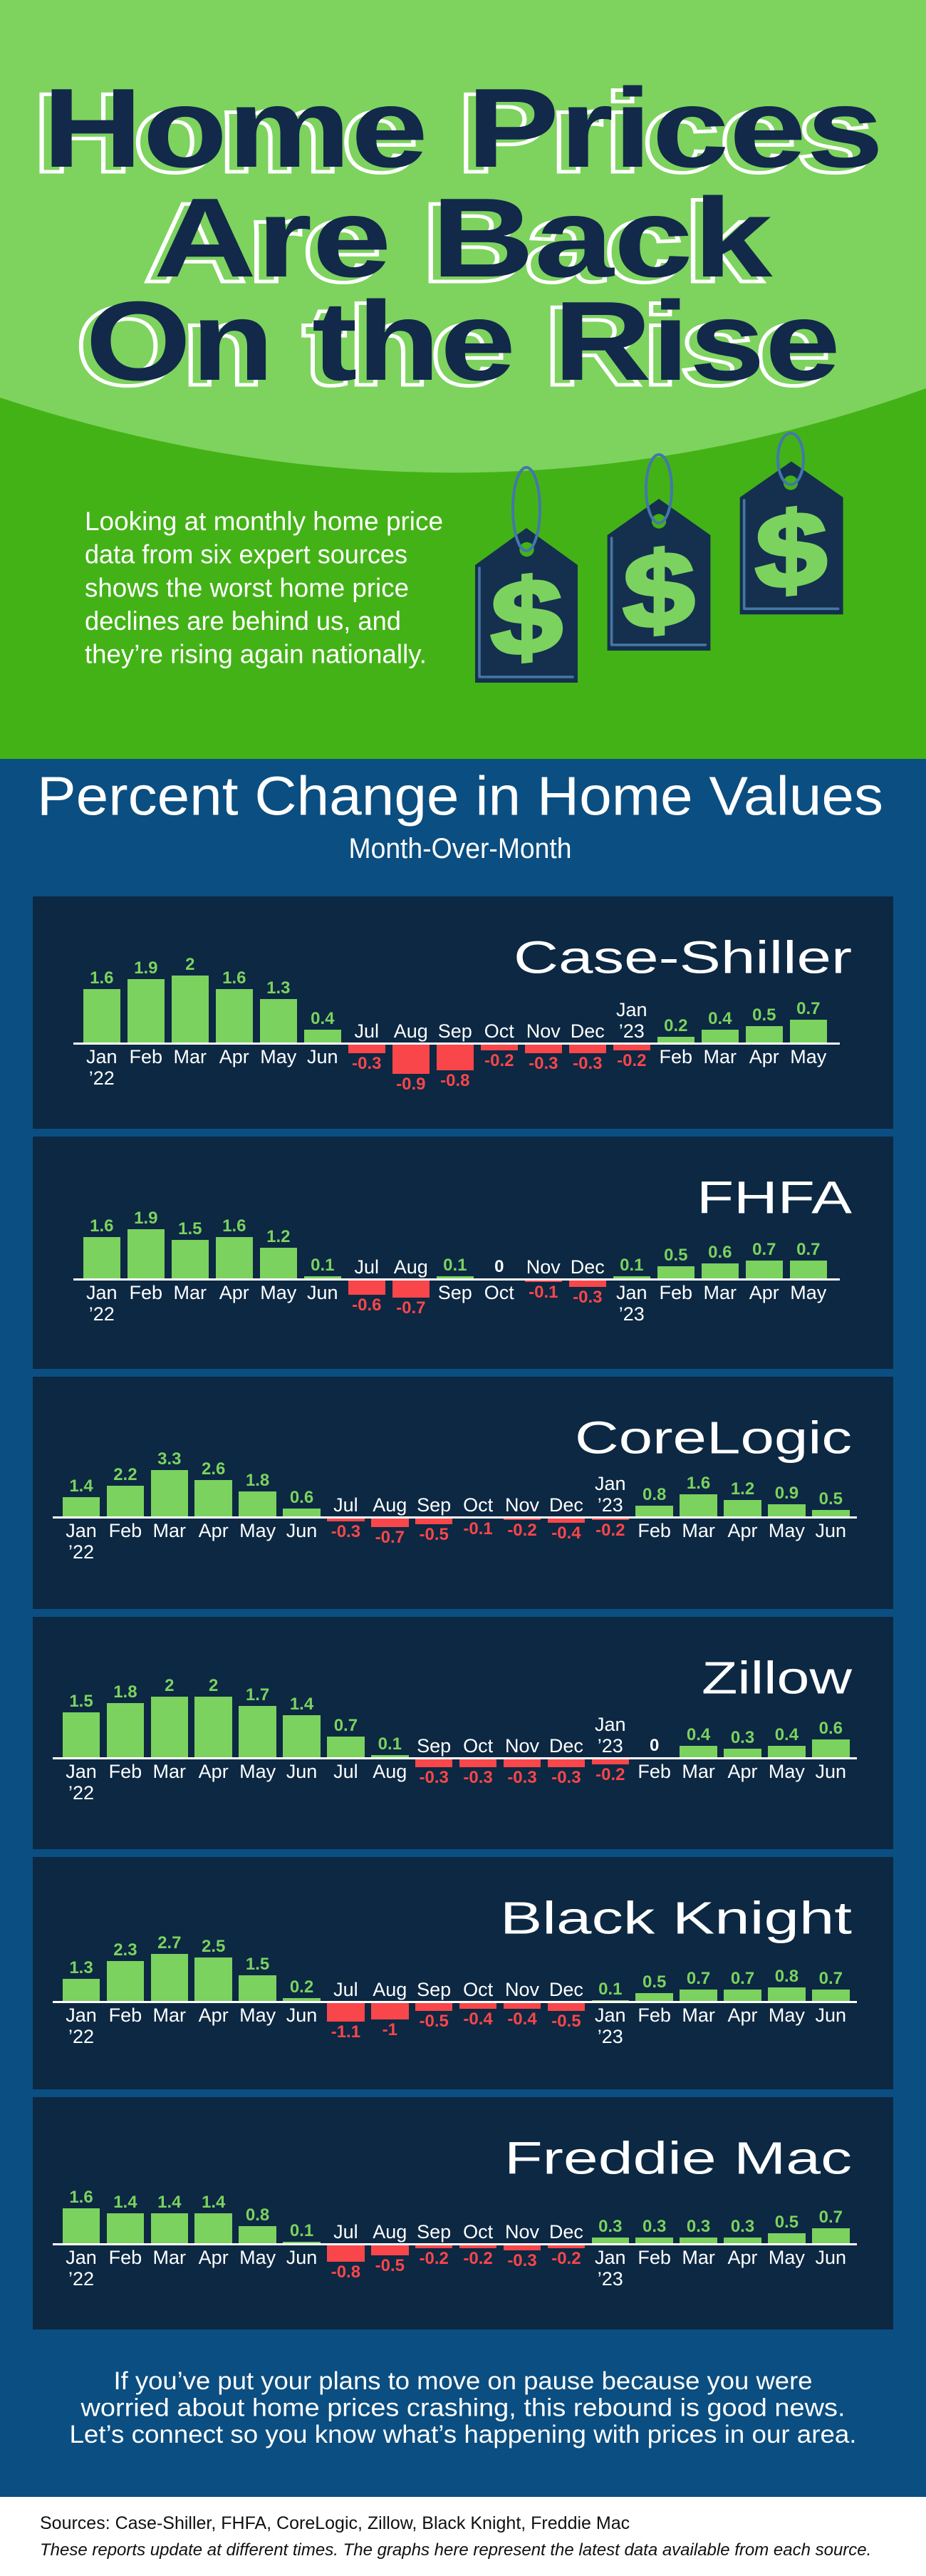  I want to click on svg-text: FHFA, so click(774, 1198).